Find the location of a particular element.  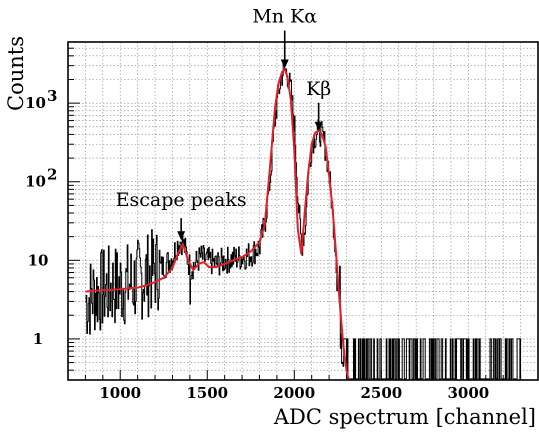

x-tick-label: 2500 is located at coordinates (381, 393).